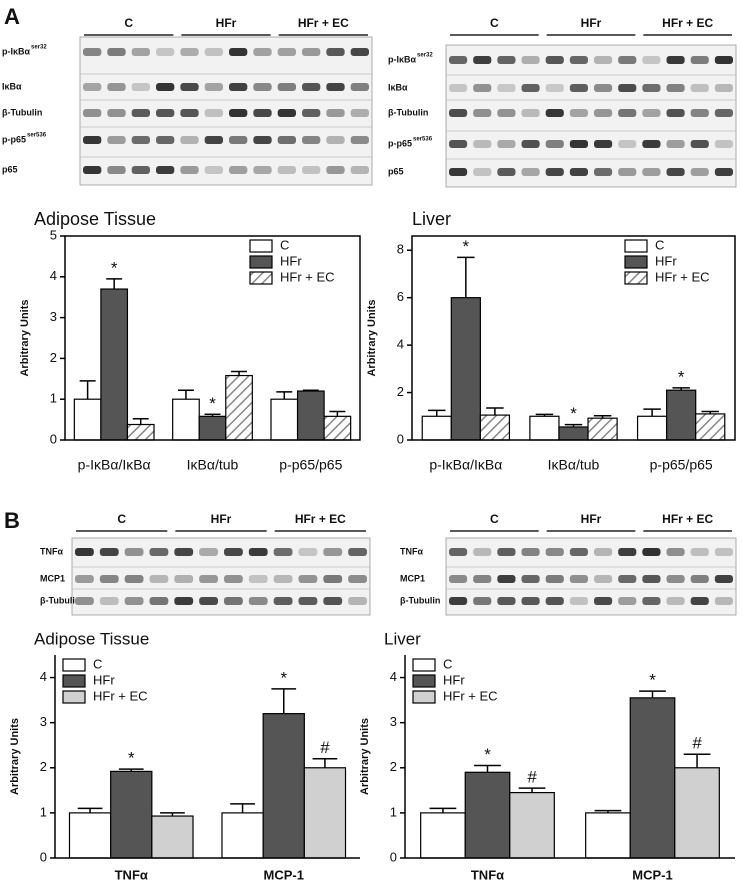 The image size is (742, 891). I want to click on plot-frame, so click(212, 338).